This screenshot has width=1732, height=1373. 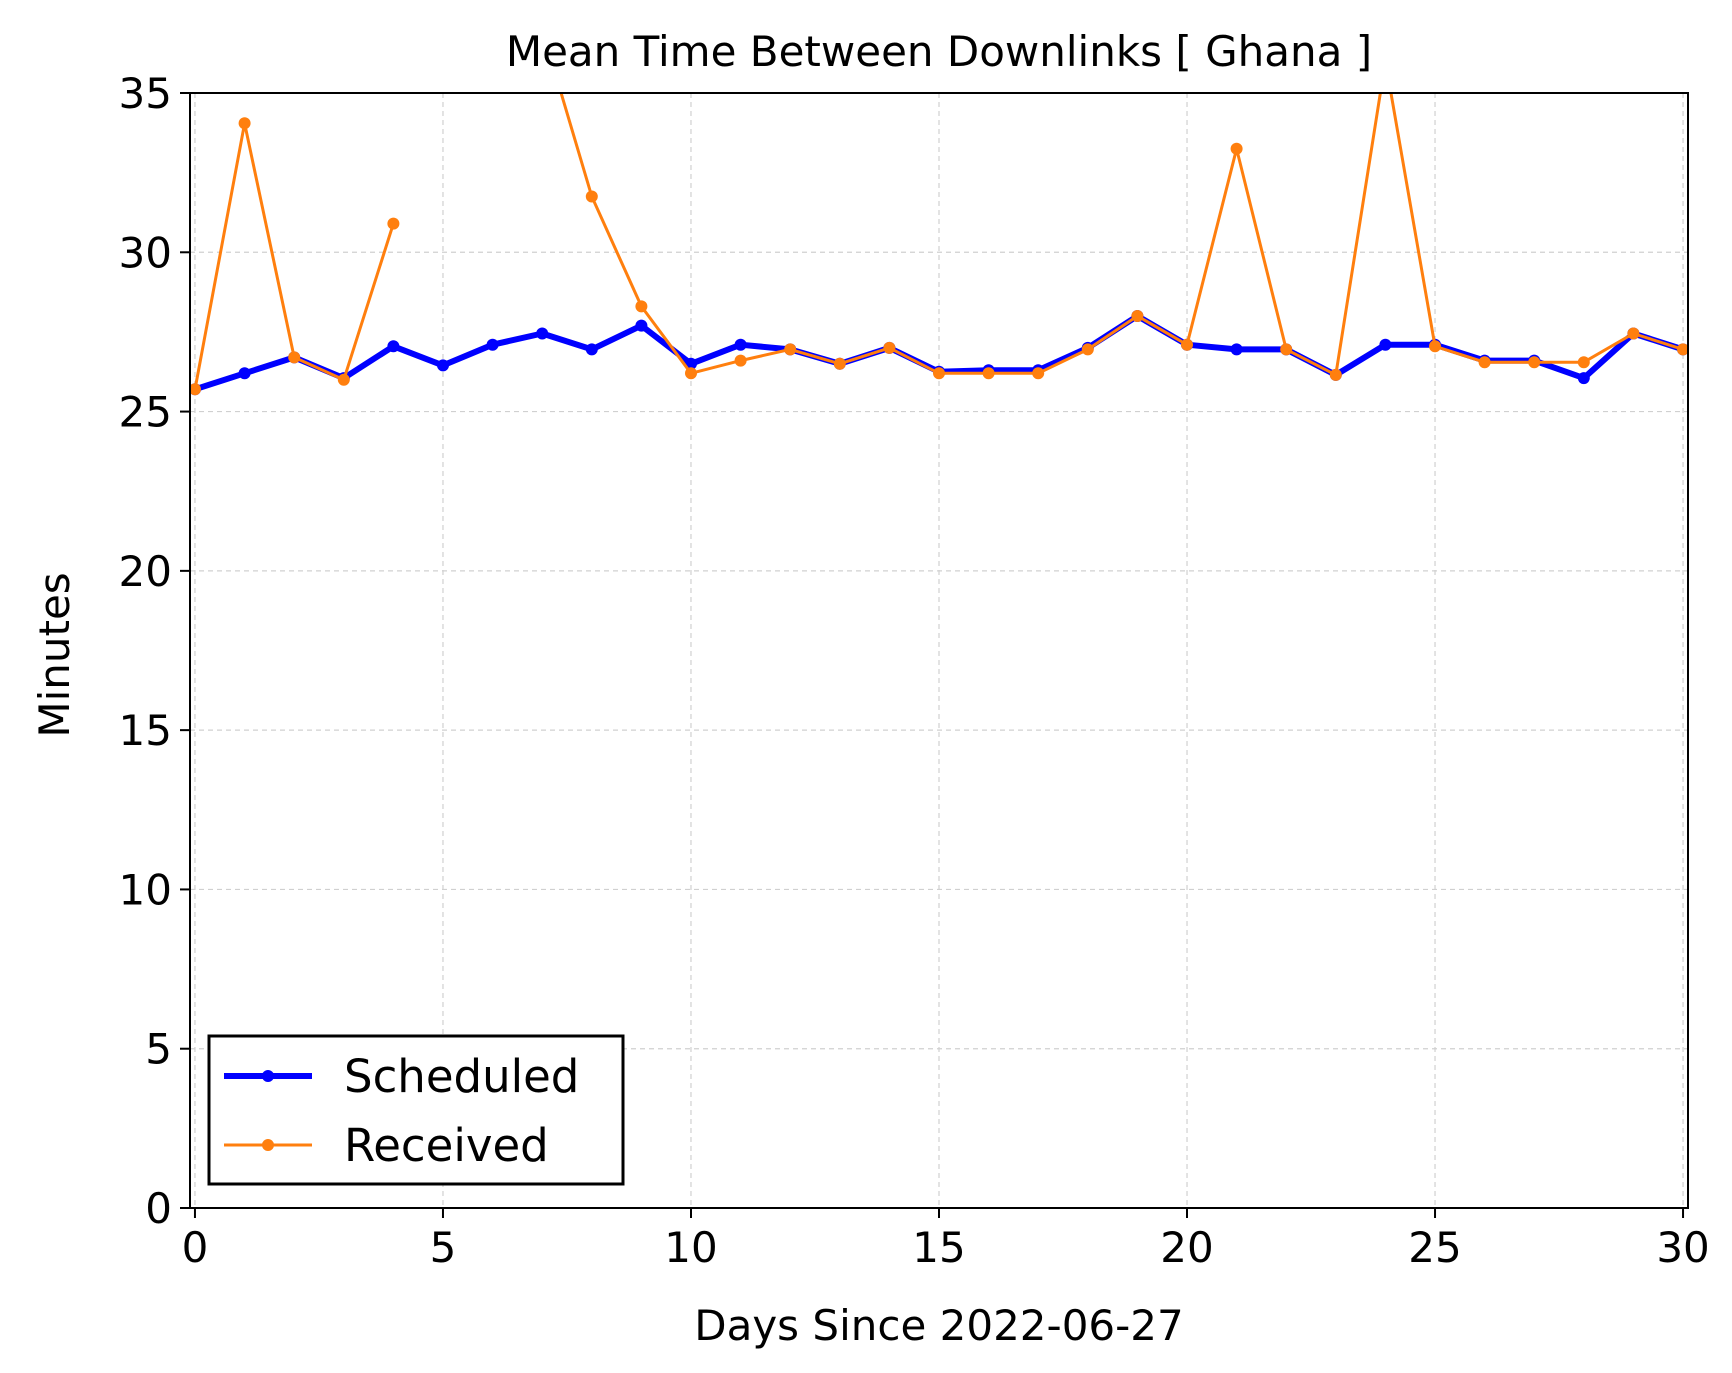 I want to click on legend: Scheduled Received, so click(x=416, y=1110).